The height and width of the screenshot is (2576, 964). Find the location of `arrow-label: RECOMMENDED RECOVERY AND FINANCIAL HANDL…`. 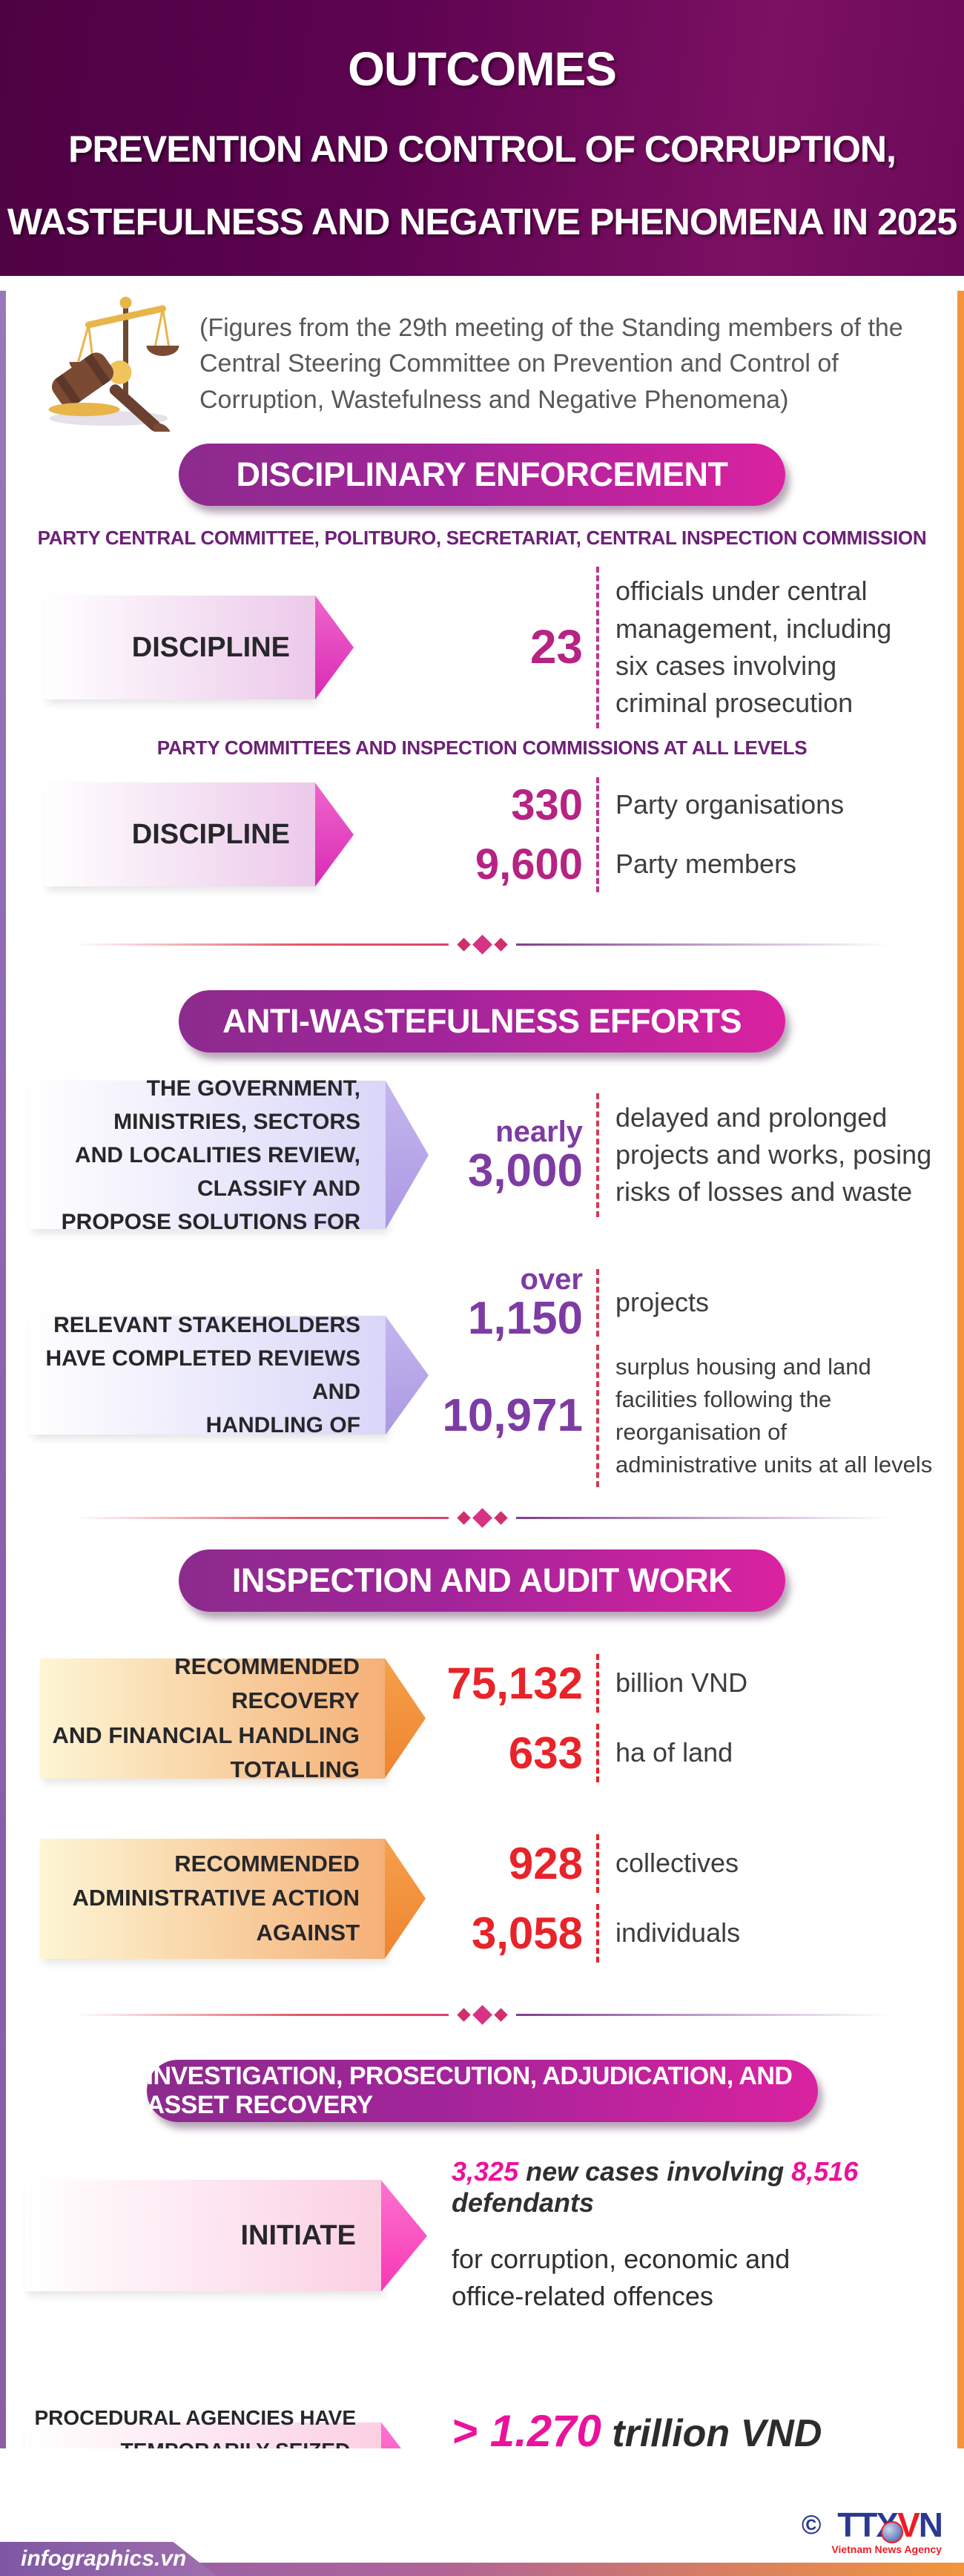

arrow-label: RECOMMENDED RECOVERY AND FINANCIAL HANDL… is located at coordinates (213, 1717).